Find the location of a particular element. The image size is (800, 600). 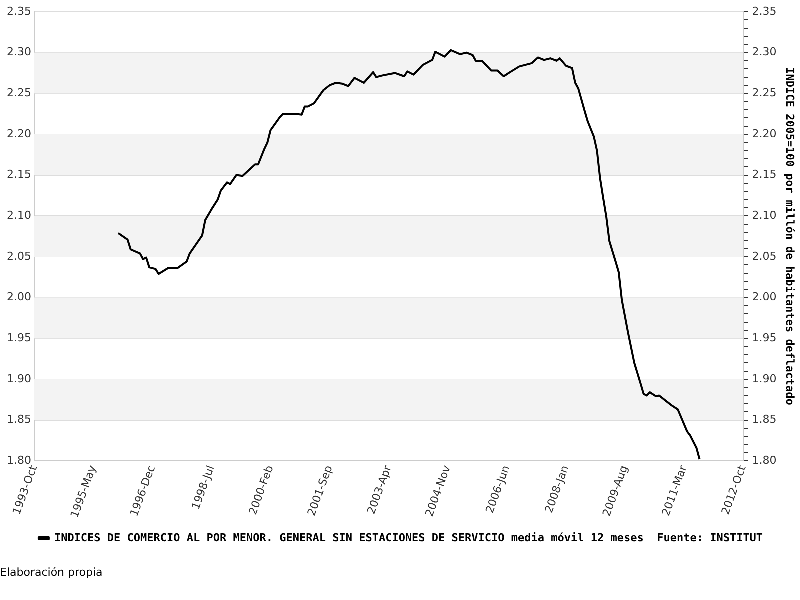

y-tick-label: 2.15 is located at coordinates (19, 175).